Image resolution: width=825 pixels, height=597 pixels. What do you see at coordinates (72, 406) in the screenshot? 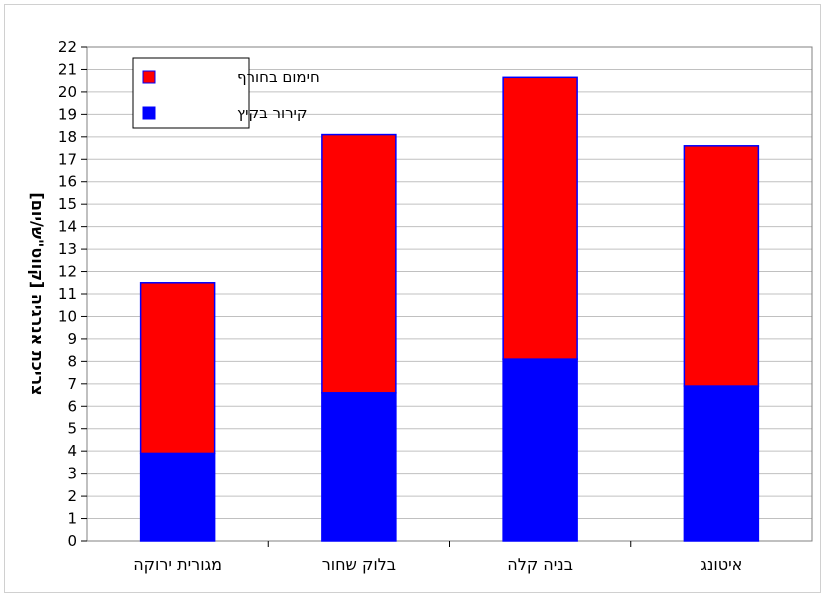
I see `y-tick-label: 6` at bounding box center [72, 406].